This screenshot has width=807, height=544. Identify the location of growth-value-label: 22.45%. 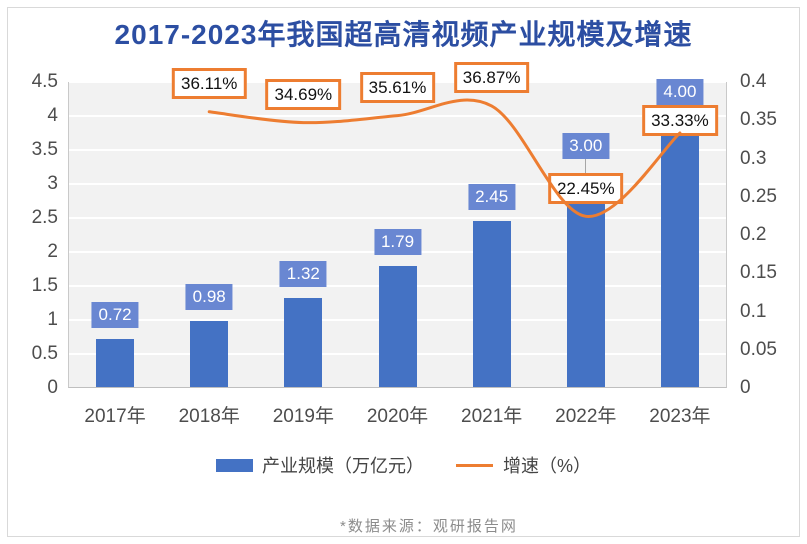
(585, 188).